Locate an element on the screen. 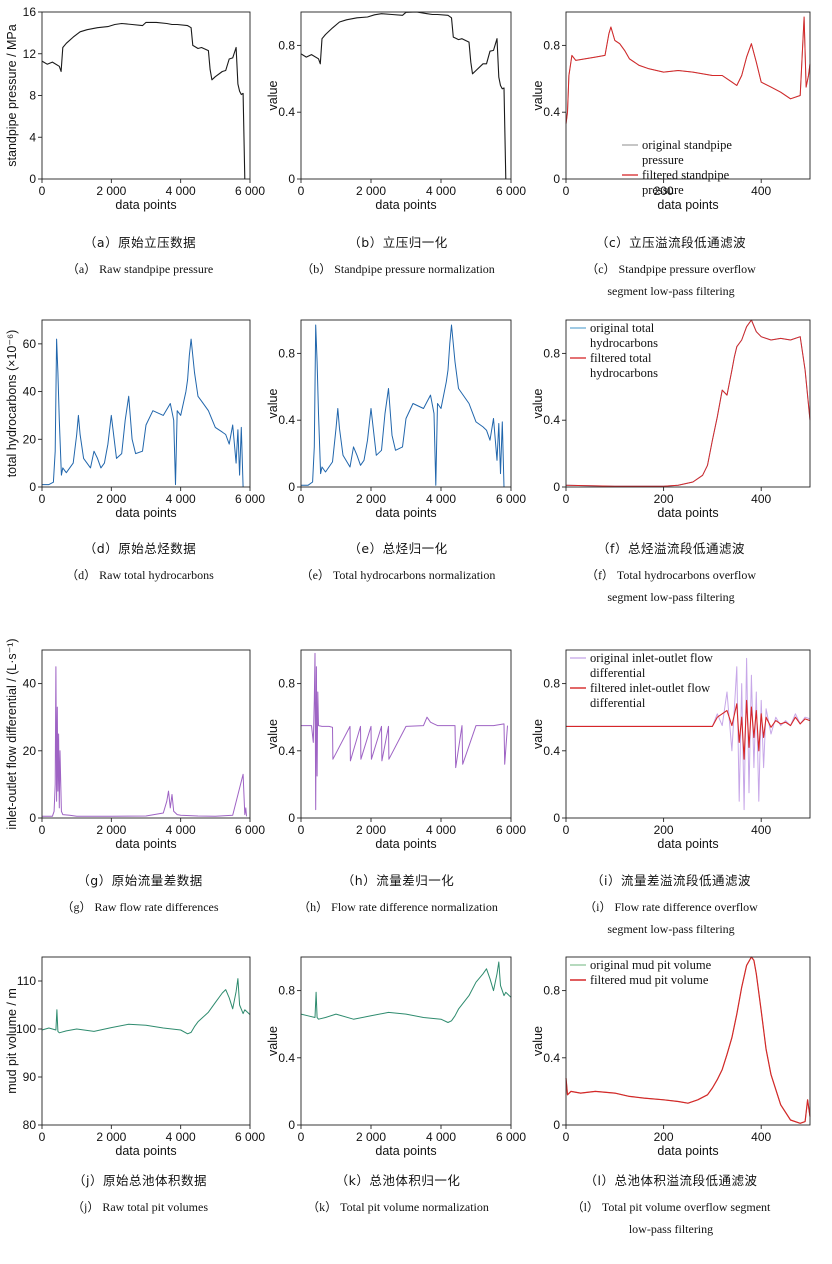 This screenshot has height=1264, width=832. y-tick-label: 20 is located at coordinates (30, 439).